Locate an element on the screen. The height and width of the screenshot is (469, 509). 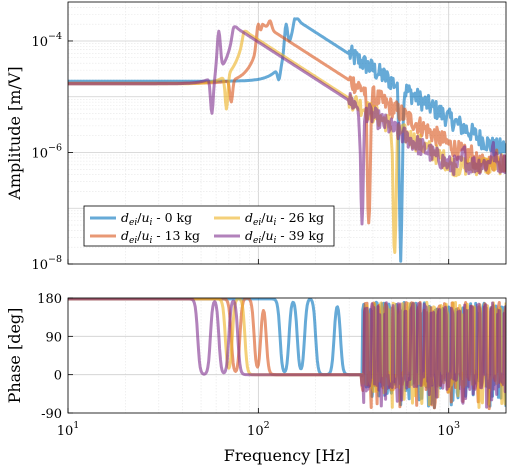
phase-ytick-label: 90 is located at coordinates (53, 337).